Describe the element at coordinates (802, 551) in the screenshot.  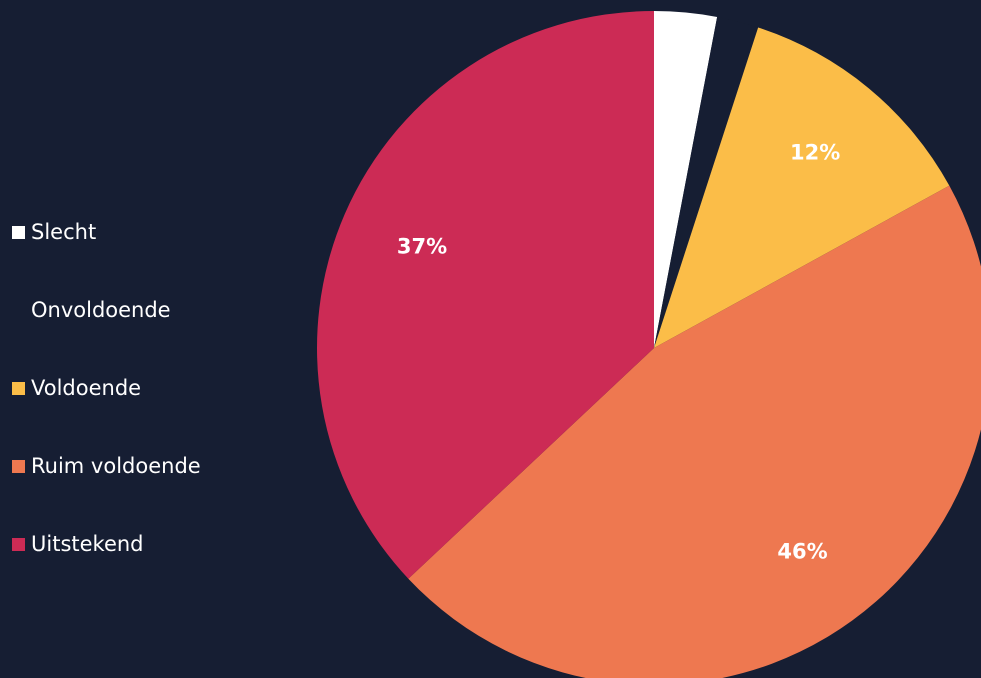
I see `data-label-ruim-voldoende: 46%` at that location.